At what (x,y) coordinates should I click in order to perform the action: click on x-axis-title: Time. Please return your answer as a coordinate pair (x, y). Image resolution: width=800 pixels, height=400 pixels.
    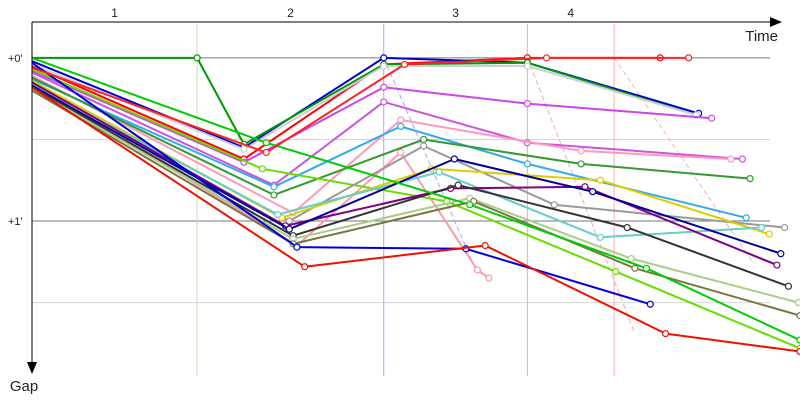
    Looking at the image, I should click on (761, 36).